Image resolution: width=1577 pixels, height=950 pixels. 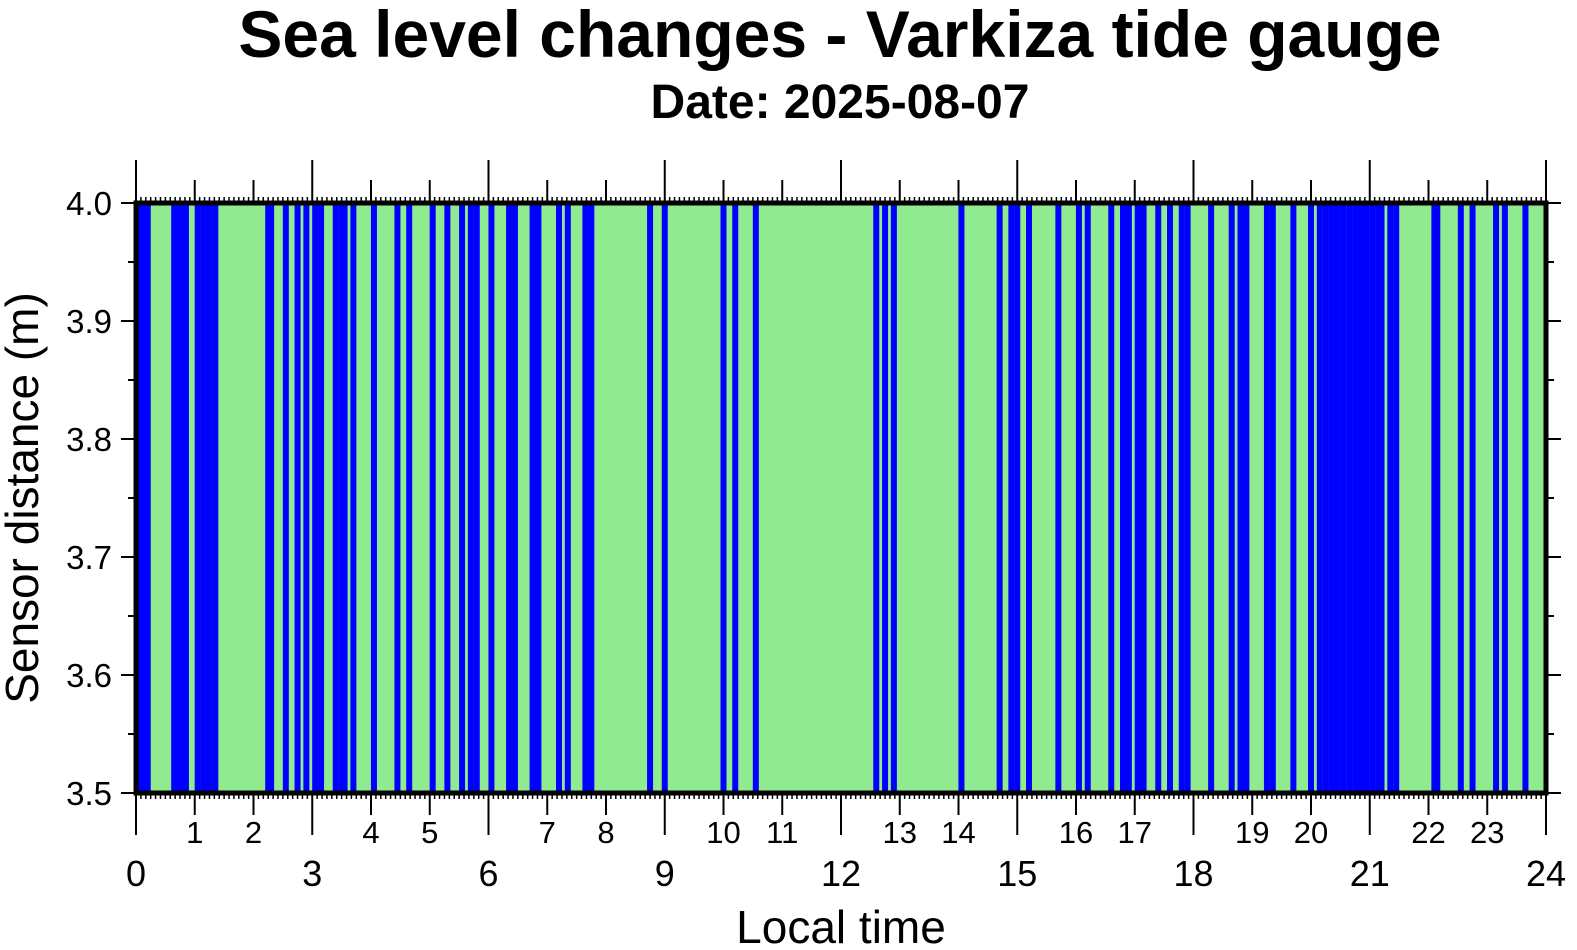 I want to click on x-minor-tick-label: 4, so click(x=370, y=832).